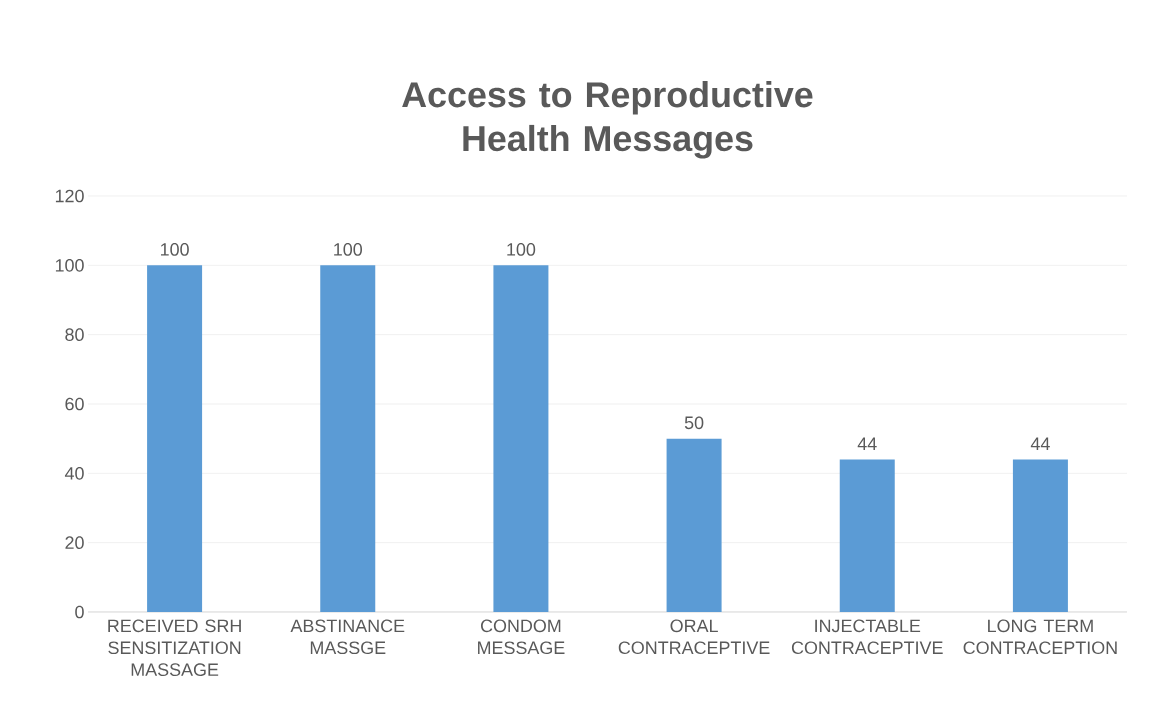 Image resolution: width=1152 pixels, height=727 pixels. I want to click on x-tick-label: RECEIVED SRH SENSITIZATION MASSAGE, so click(174, 648).